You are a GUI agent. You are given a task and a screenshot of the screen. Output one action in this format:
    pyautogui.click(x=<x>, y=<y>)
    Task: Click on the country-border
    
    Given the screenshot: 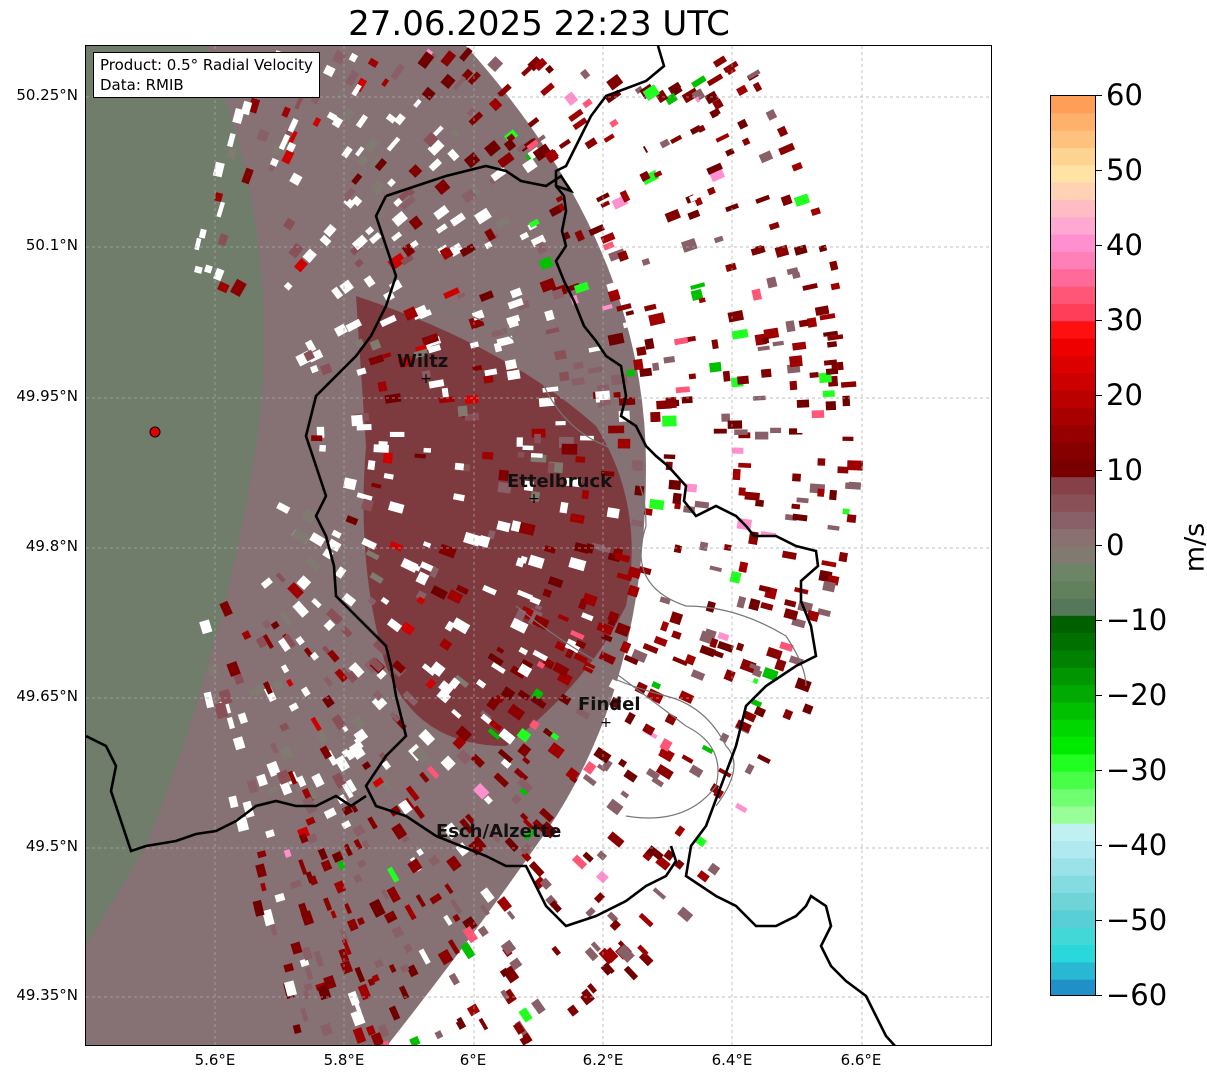 What is the action you would take?
    pyautogui.click(x=480, y=181)
    